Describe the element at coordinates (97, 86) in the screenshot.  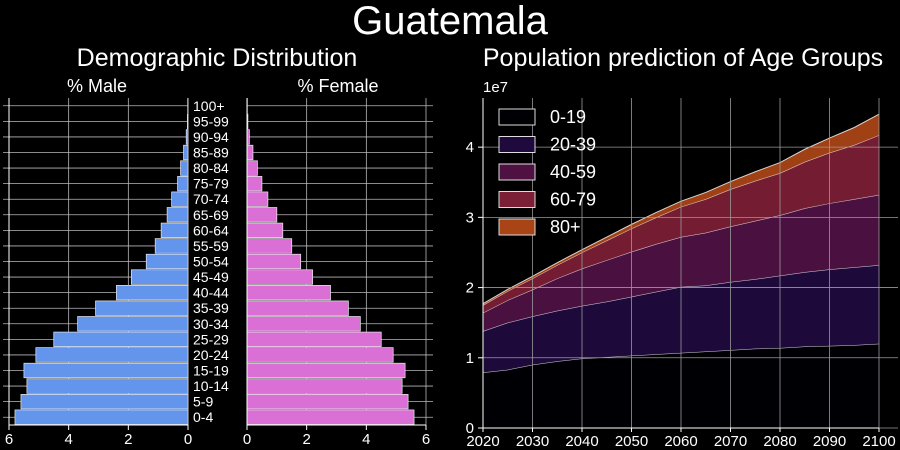
I see `male-axis-label: % Male` at that location.